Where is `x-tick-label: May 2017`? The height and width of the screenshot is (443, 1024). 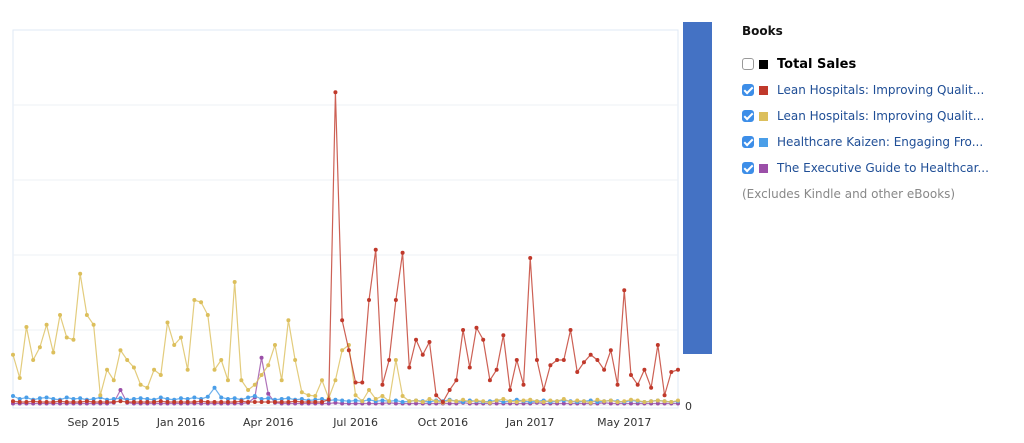 x-tick-label: May 2017 is located at coordinates (624, 422).